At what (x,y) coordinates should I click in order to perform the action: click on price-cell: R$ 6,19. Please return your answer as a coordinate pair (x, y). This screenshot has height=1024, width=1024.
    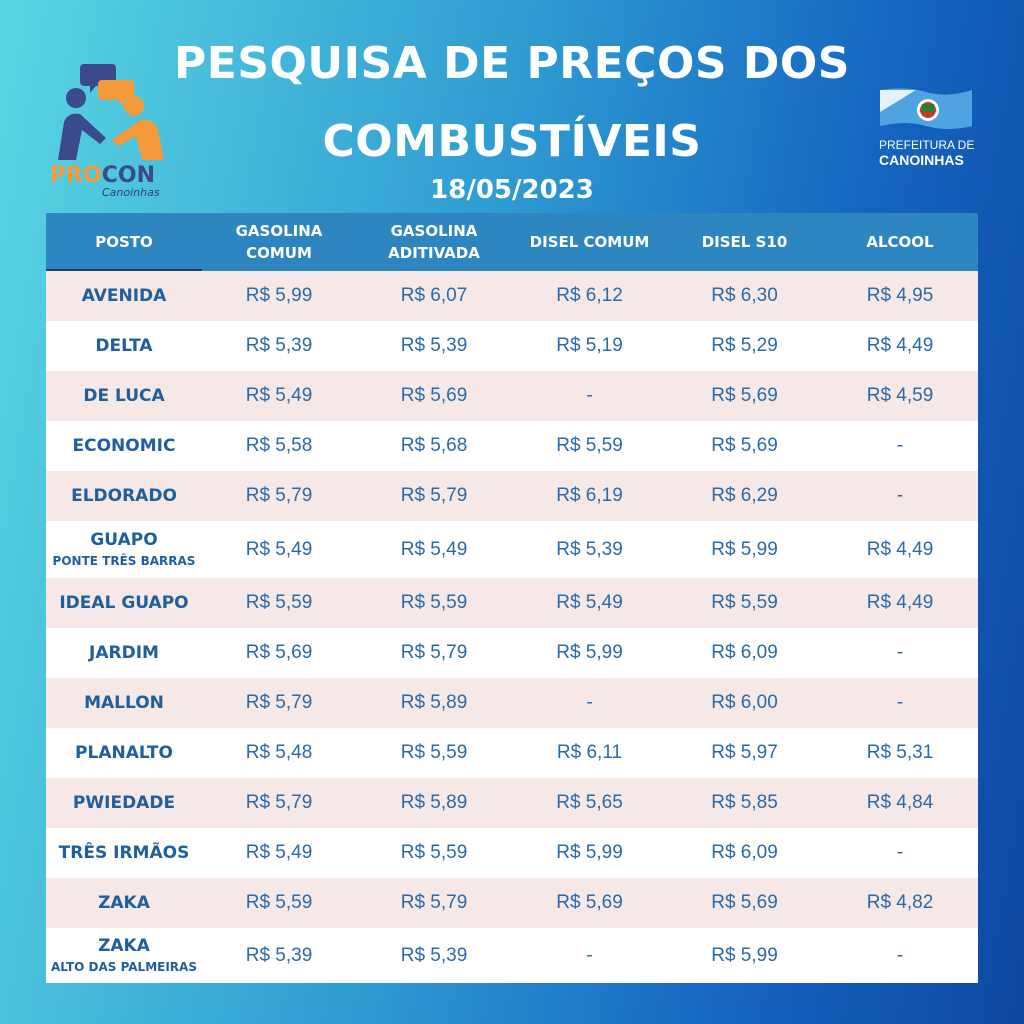
    Looking at the image, I should click on (589, 495).